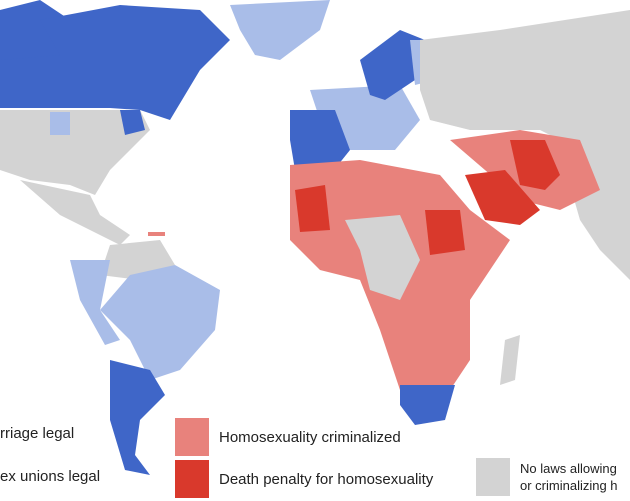 This screenshot has width=630, height=501. I want to click on region-greenland, so click(280, 30).